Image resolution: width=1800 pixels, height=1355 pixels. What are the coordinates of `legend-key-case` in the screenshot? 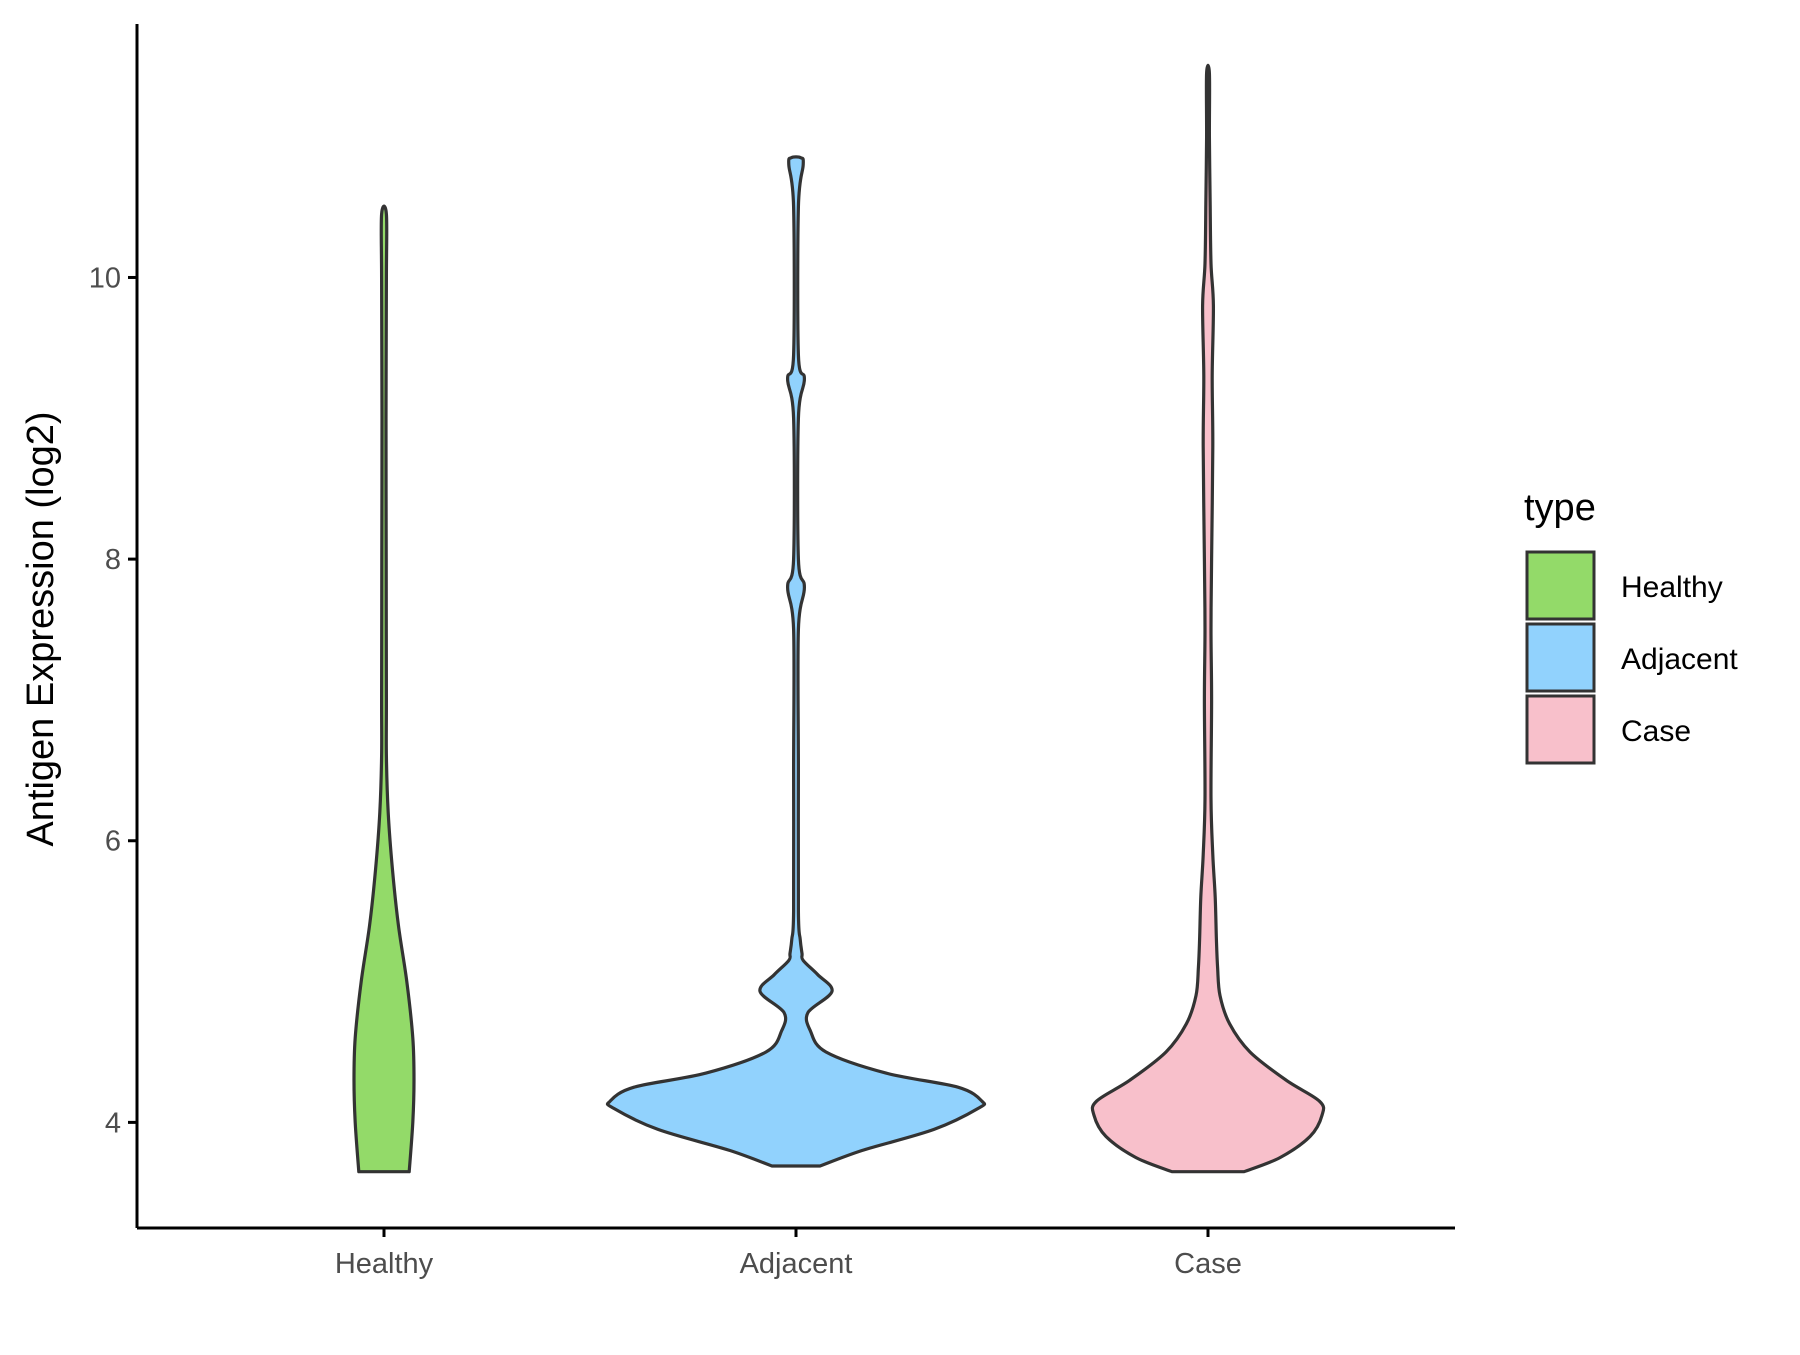 It's located at (1560, 729).